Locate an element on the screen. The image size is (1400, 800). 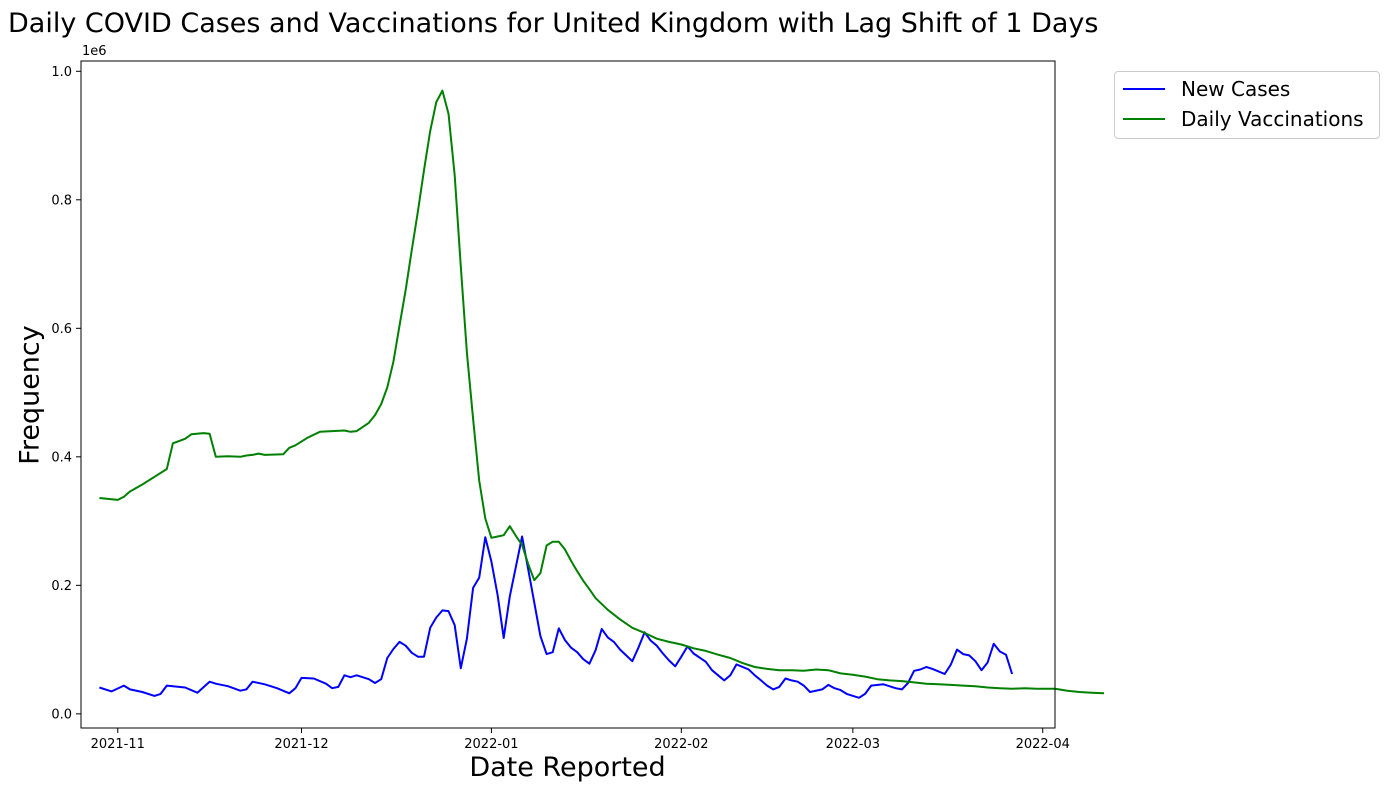
legend-item-new-cases: New Cases is located at coordinates (1206, 89).